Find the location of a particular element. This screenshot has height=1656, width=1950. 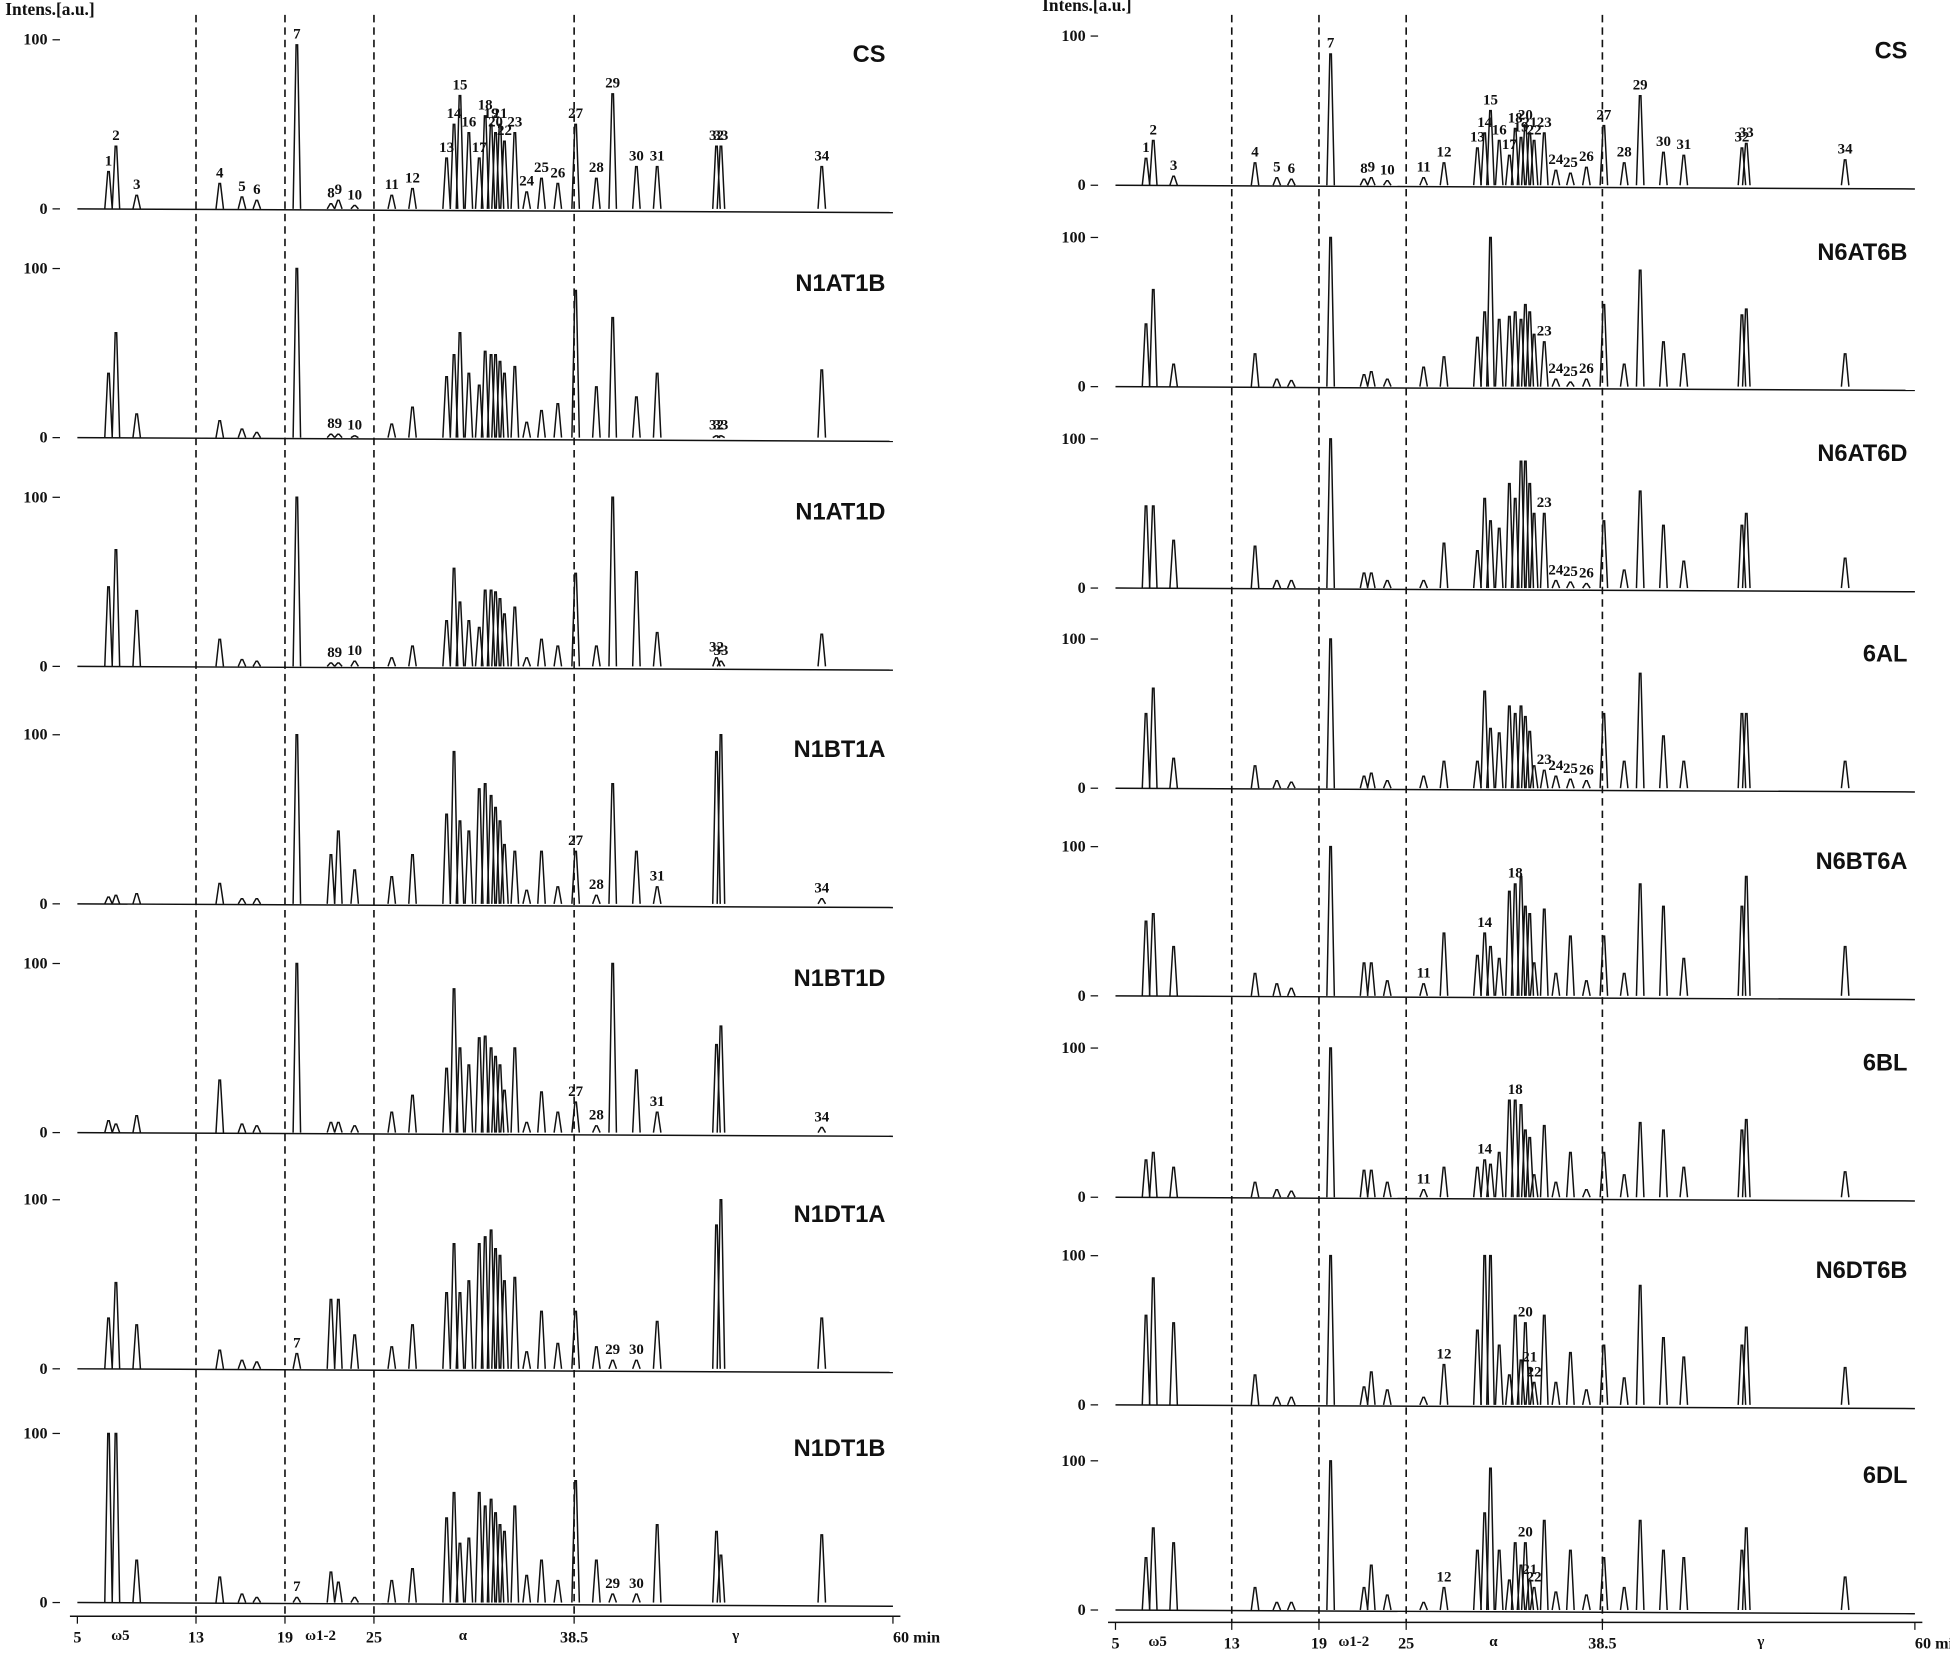

panel-title: N1BT1D is located at coordinates (840, 979).